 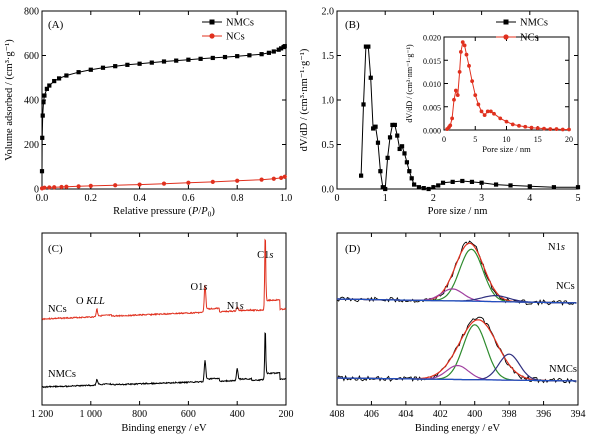 I want to click on inset-x-tick-label: 20, so click(x=569, y=139).